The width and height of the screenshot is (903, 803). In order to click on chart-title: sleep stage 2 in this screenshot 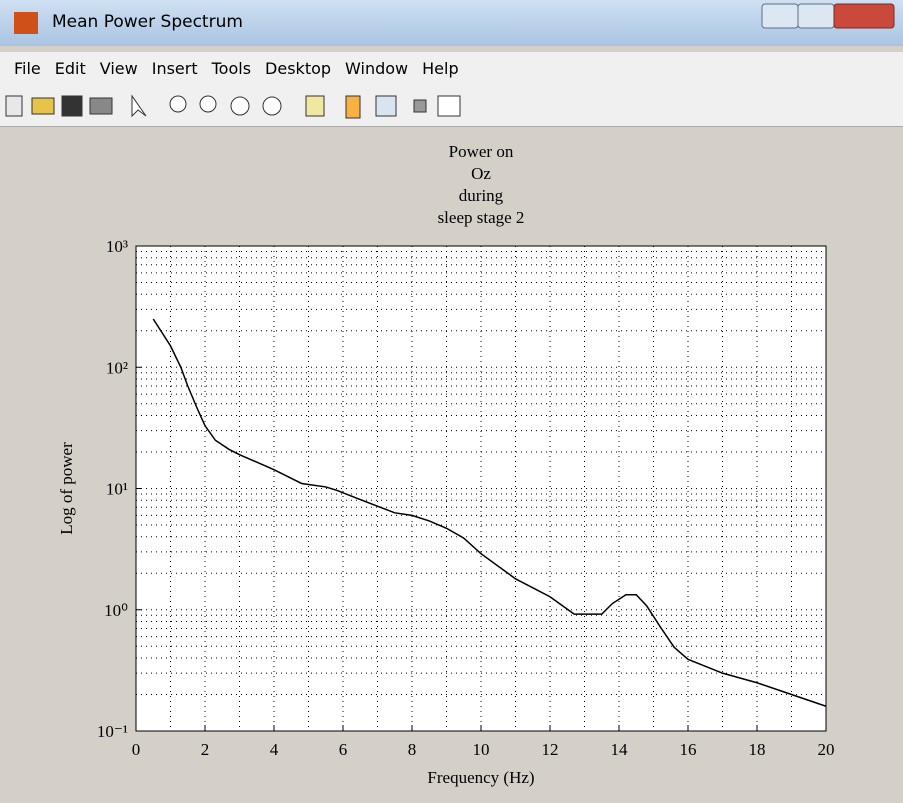, I will do `click(481, 217)`.